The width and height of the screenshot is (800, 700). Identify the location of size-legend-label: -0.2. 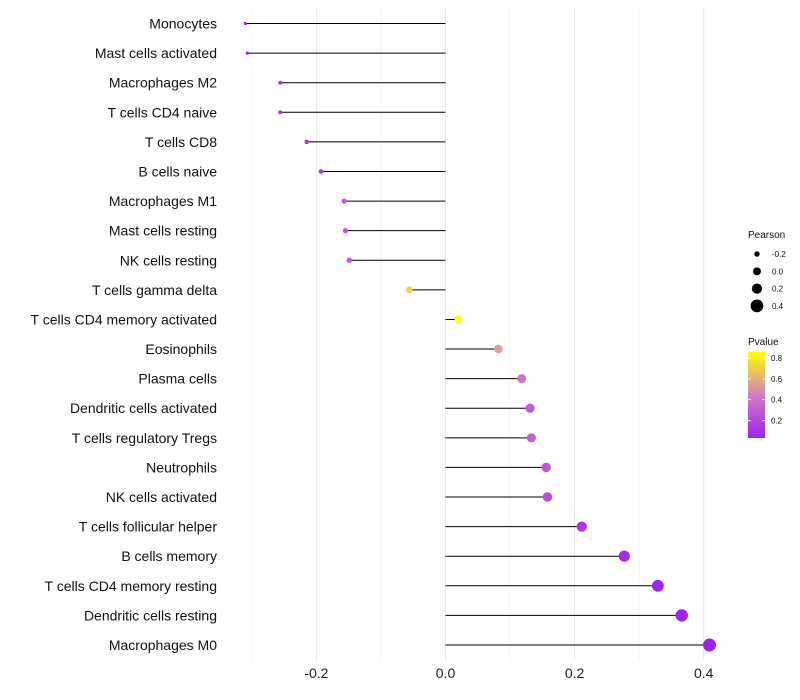
(779, 254).